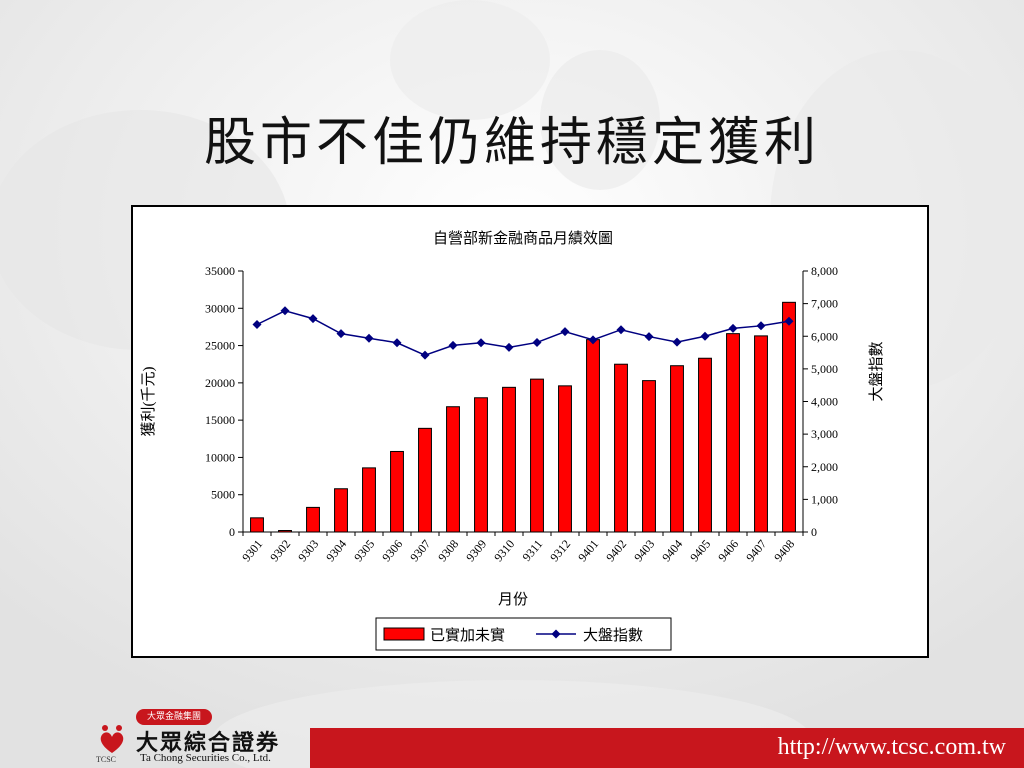 The width and height of the screenshot is (1024, 768). I want to click on logo-badge: 大眾金融集團, so click(174, 717).